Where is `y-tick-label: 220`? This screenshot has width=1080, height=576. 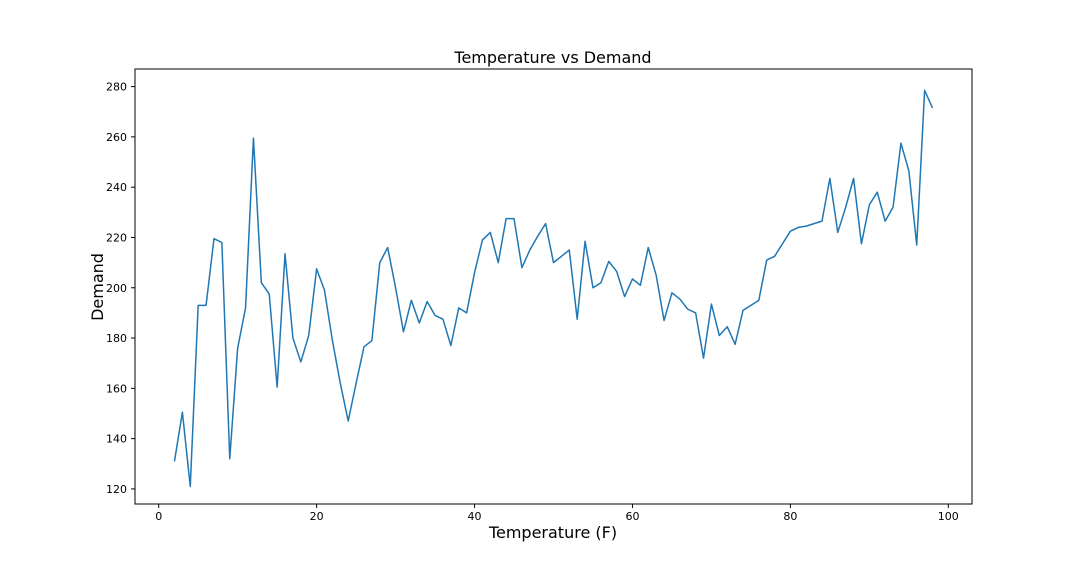
y-tick-label: 220 is located at coordinates (116, 237).